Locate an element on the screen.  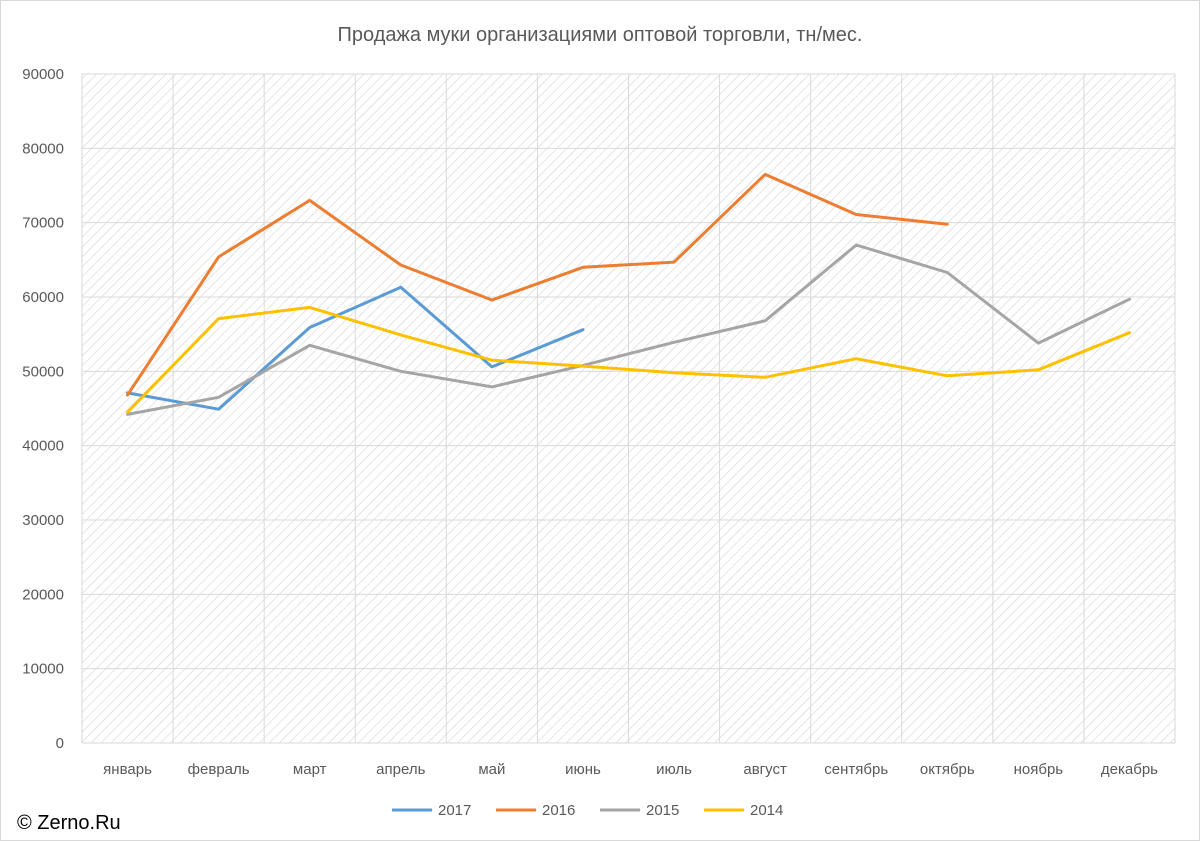
y-tick-label: 50000 is located at coordinates (43, 371).